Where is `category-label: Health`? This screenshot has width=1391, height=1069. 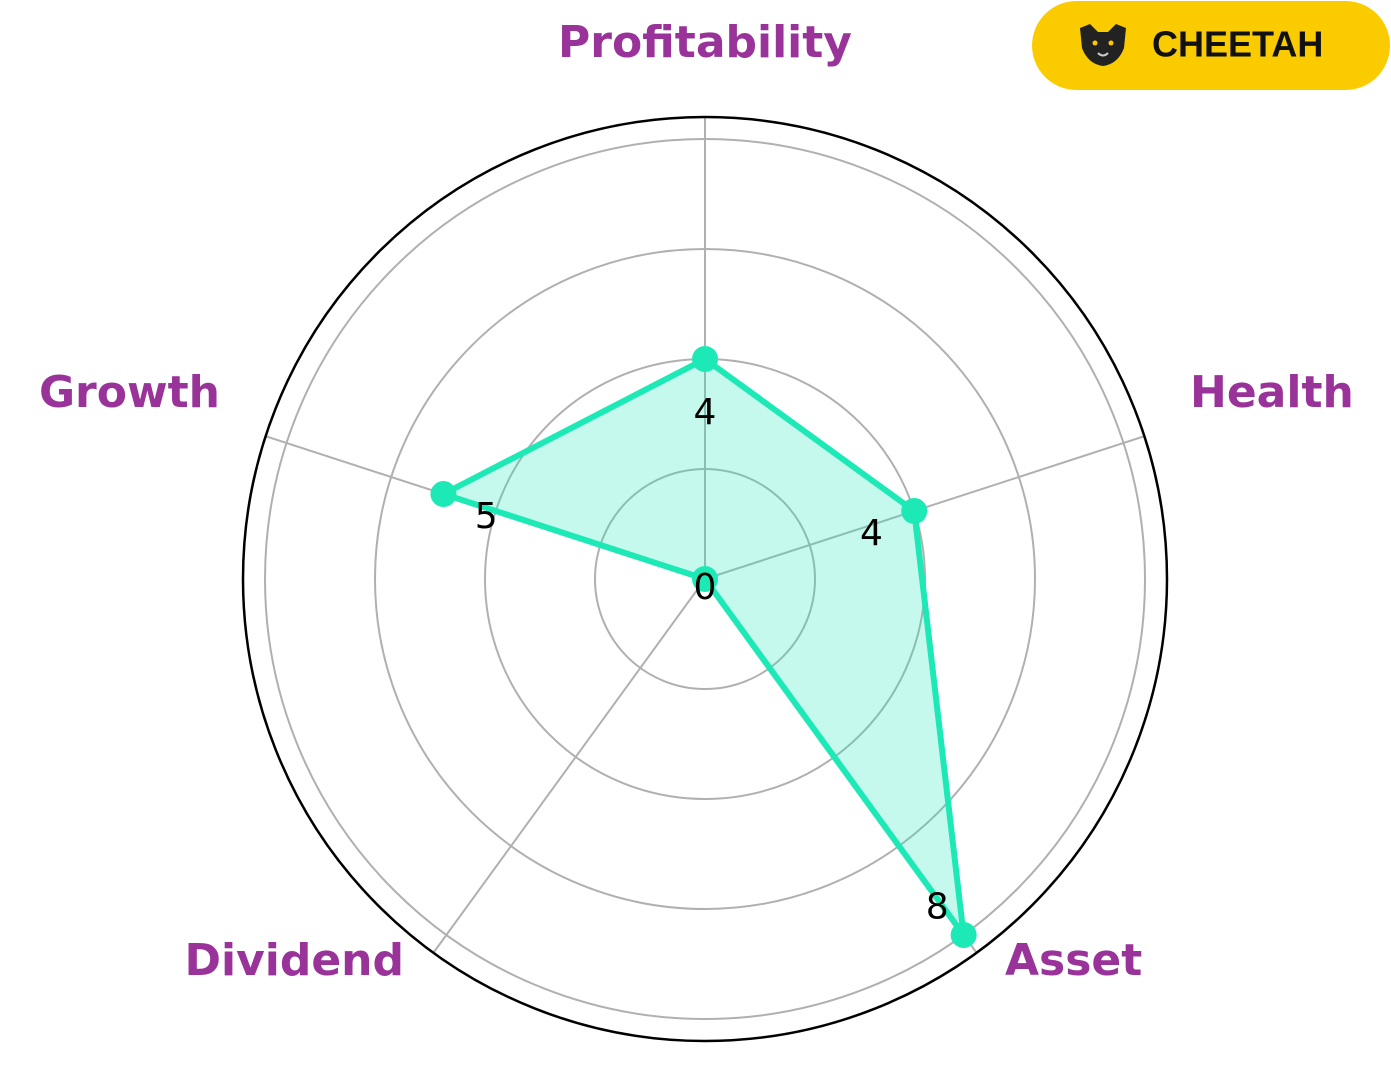 category-label: Health is located at coordinates (1272, 392).